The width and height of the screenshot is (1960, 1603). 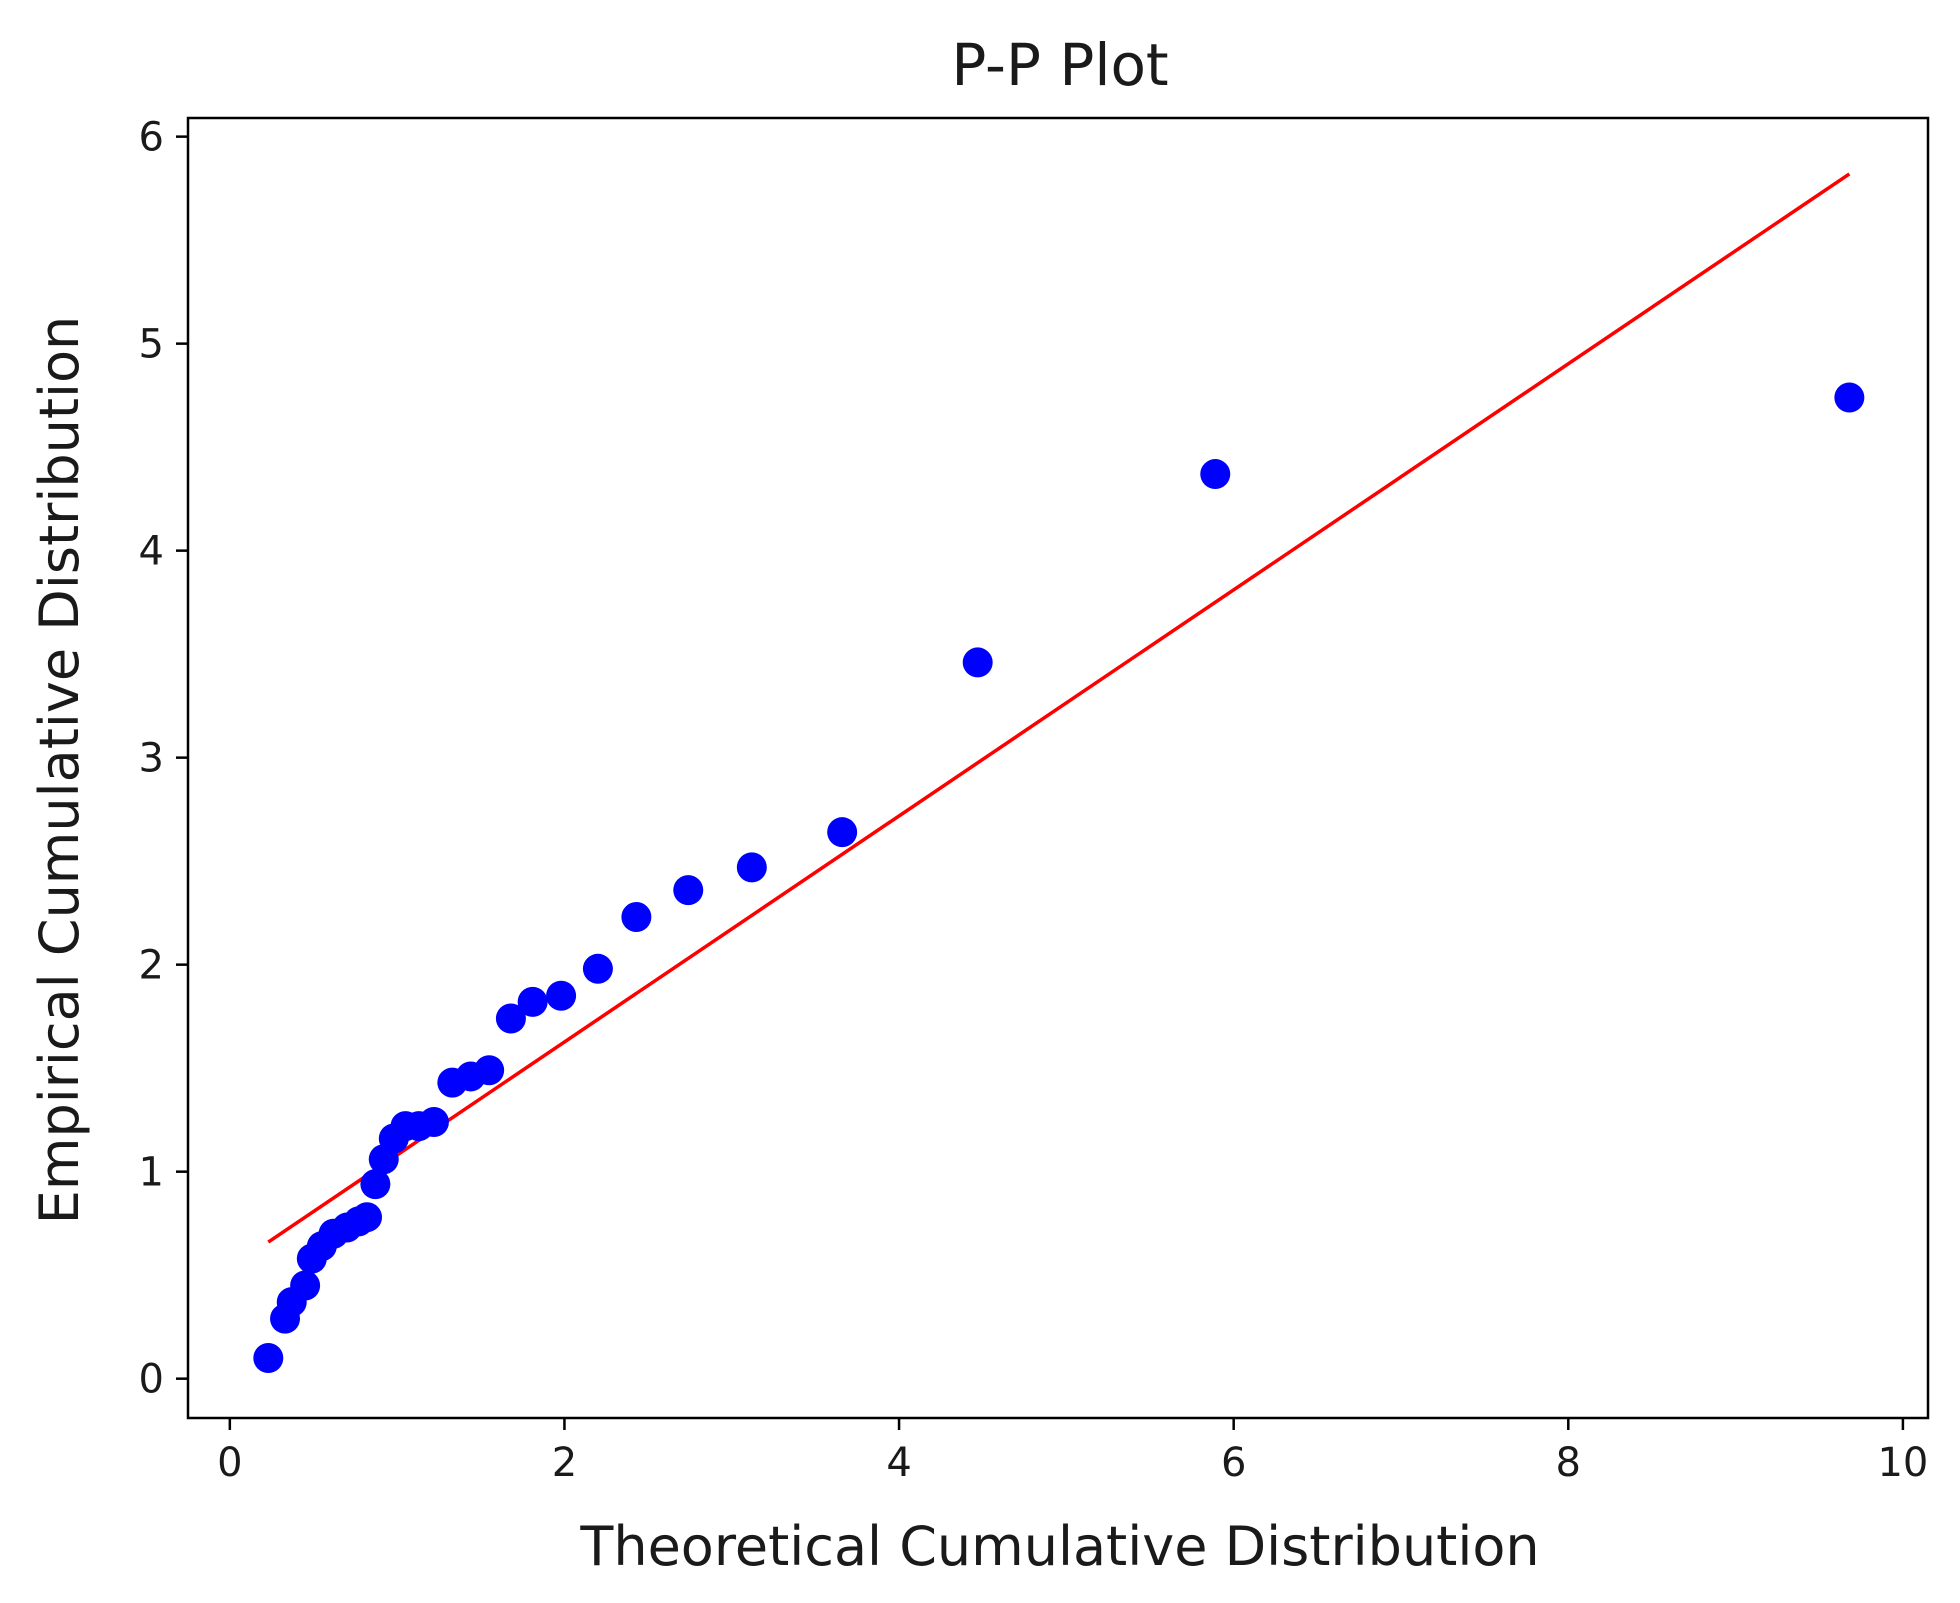 I want to click on x-tick-label: 8, so click(x=1568, y=1463).